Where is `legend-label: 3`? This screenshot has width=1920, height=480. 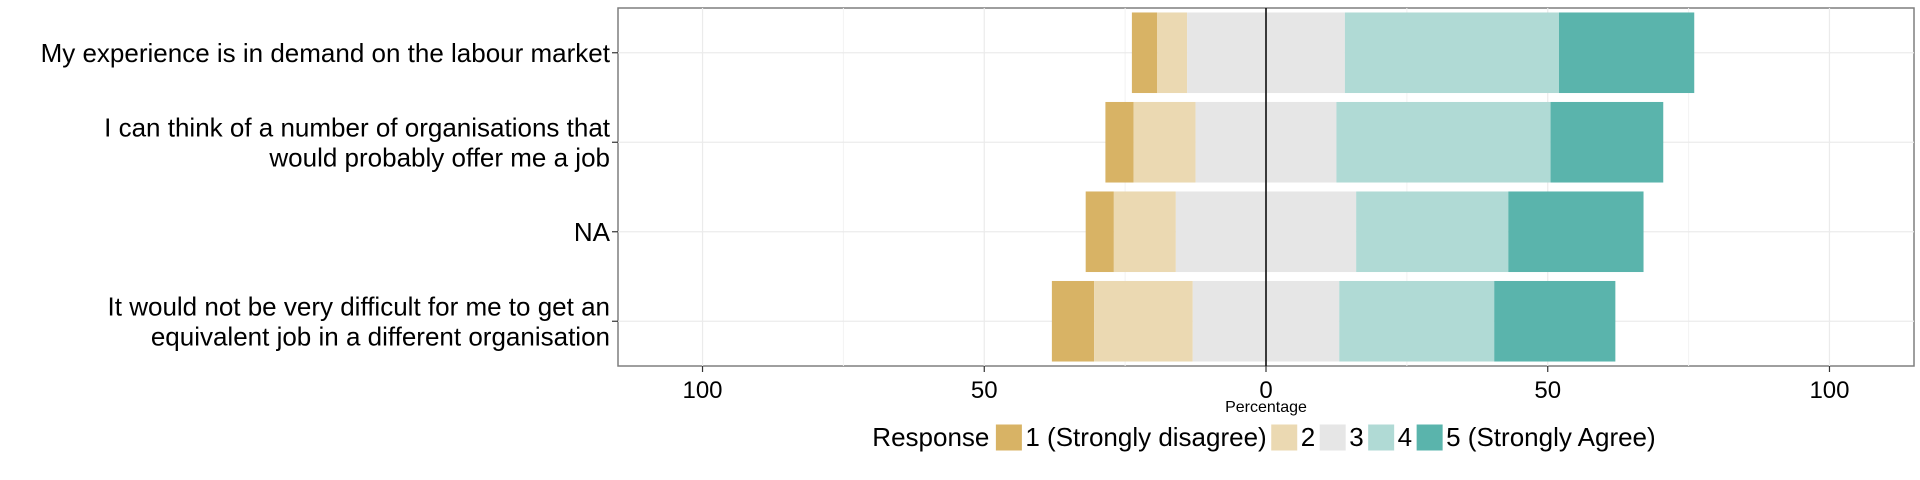 legend-label: 3 is located at coordinates (1356, 437).